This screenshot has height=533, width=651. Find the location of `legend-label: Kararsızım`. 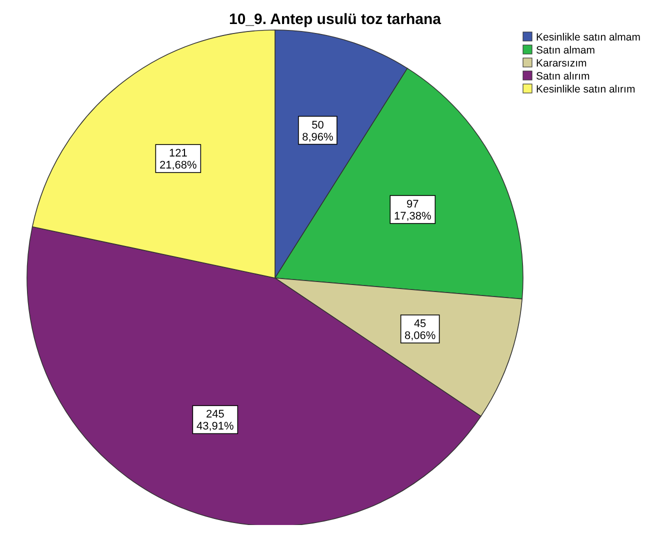

legend-label: Kararsızım is located at coordinates (562, 64).